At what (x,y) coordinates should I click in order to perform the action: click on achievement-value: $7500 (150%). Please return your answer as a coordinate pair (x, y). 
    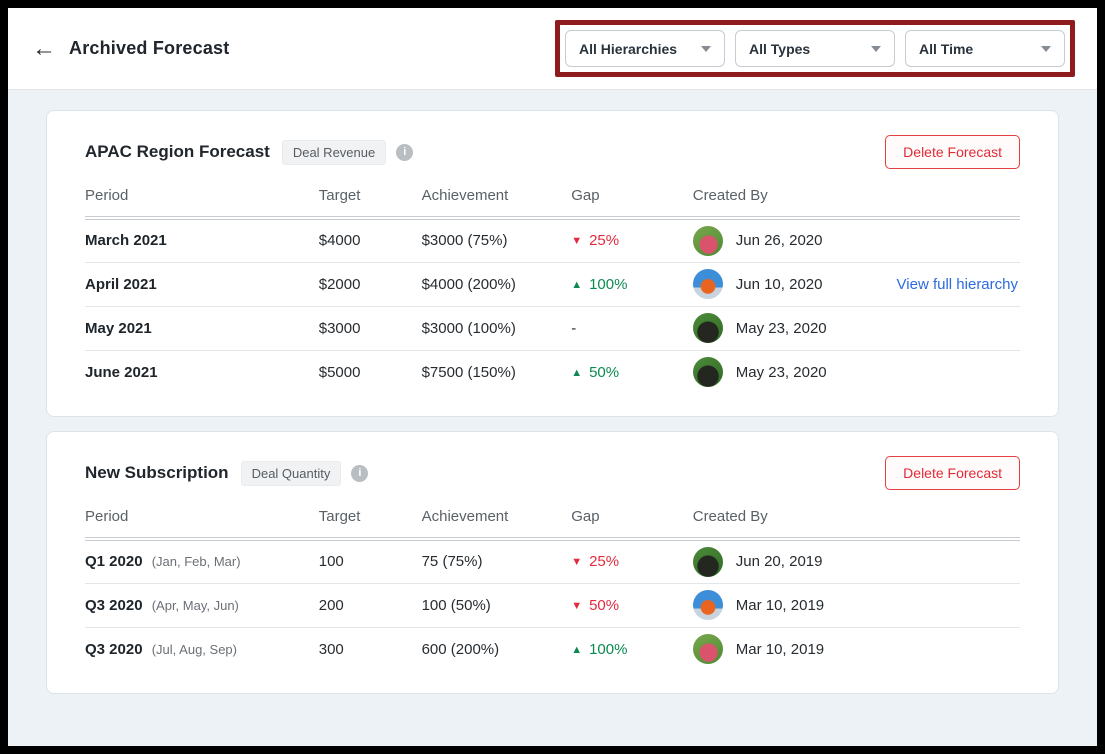
    Looking at the image, I should click on (468, 372).